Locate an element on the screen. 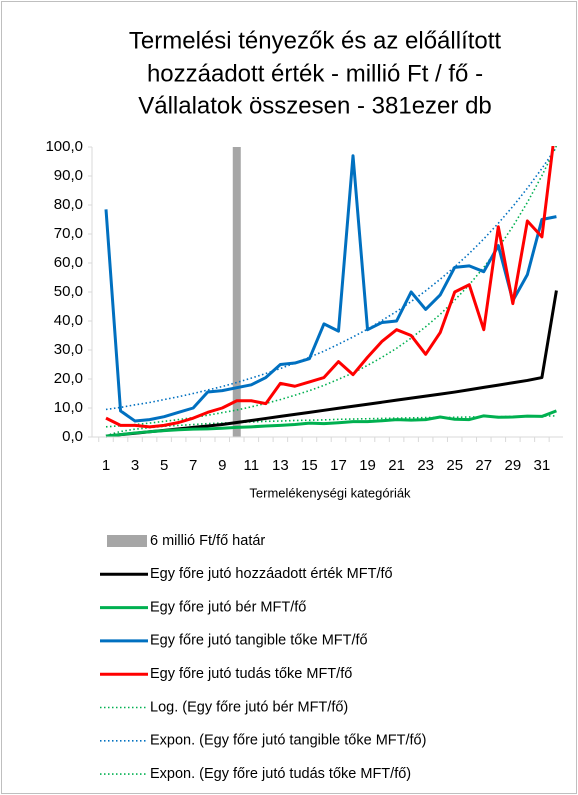 This screenshot has width=578, height=795. x-tick-label: 31 is located at coordinates (542, 465).